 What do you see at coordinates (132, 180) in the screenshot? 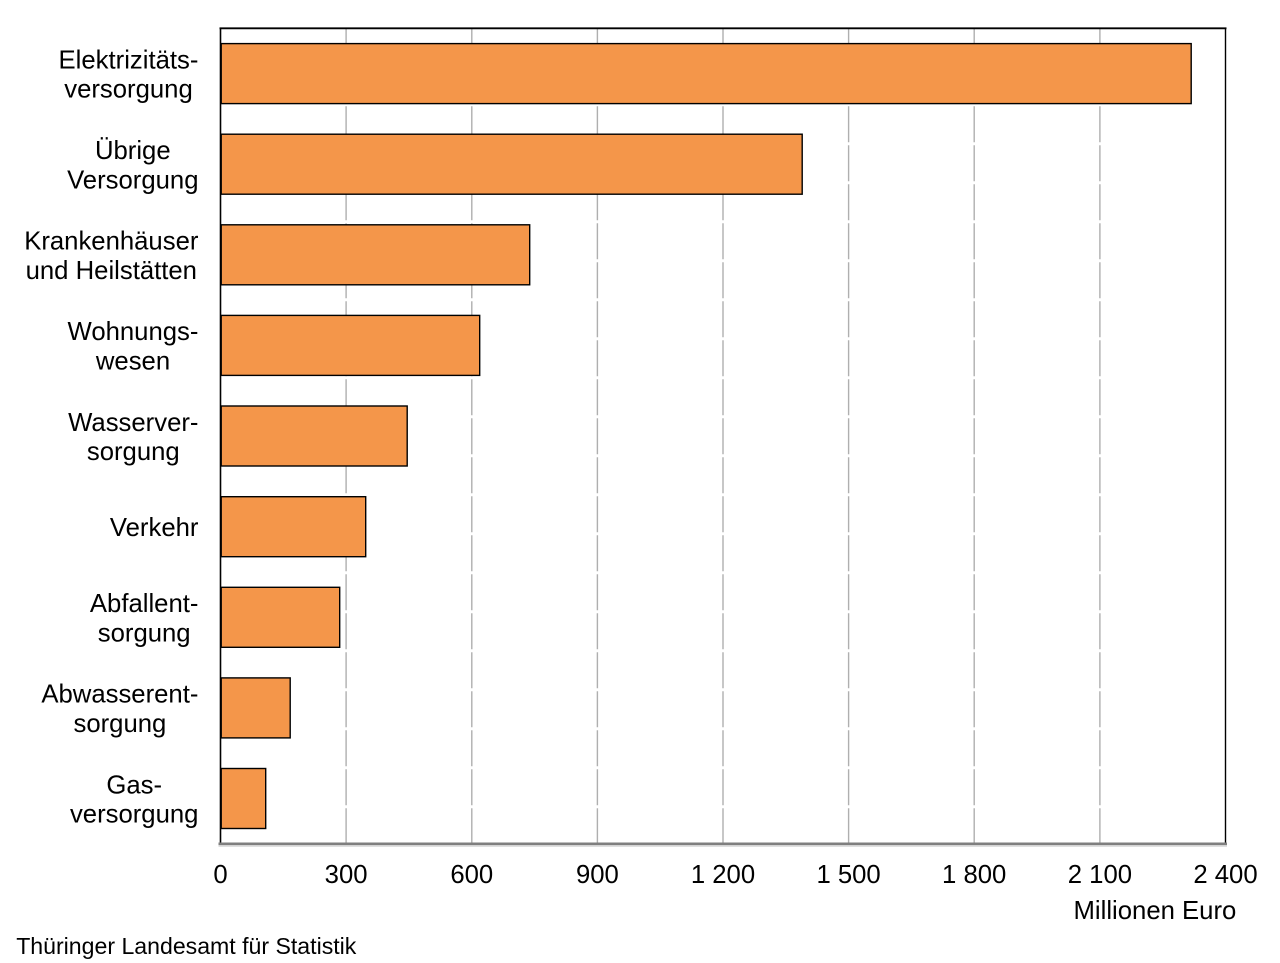
I see `svg-text: Versorgung` at bounding box center [132, 180].